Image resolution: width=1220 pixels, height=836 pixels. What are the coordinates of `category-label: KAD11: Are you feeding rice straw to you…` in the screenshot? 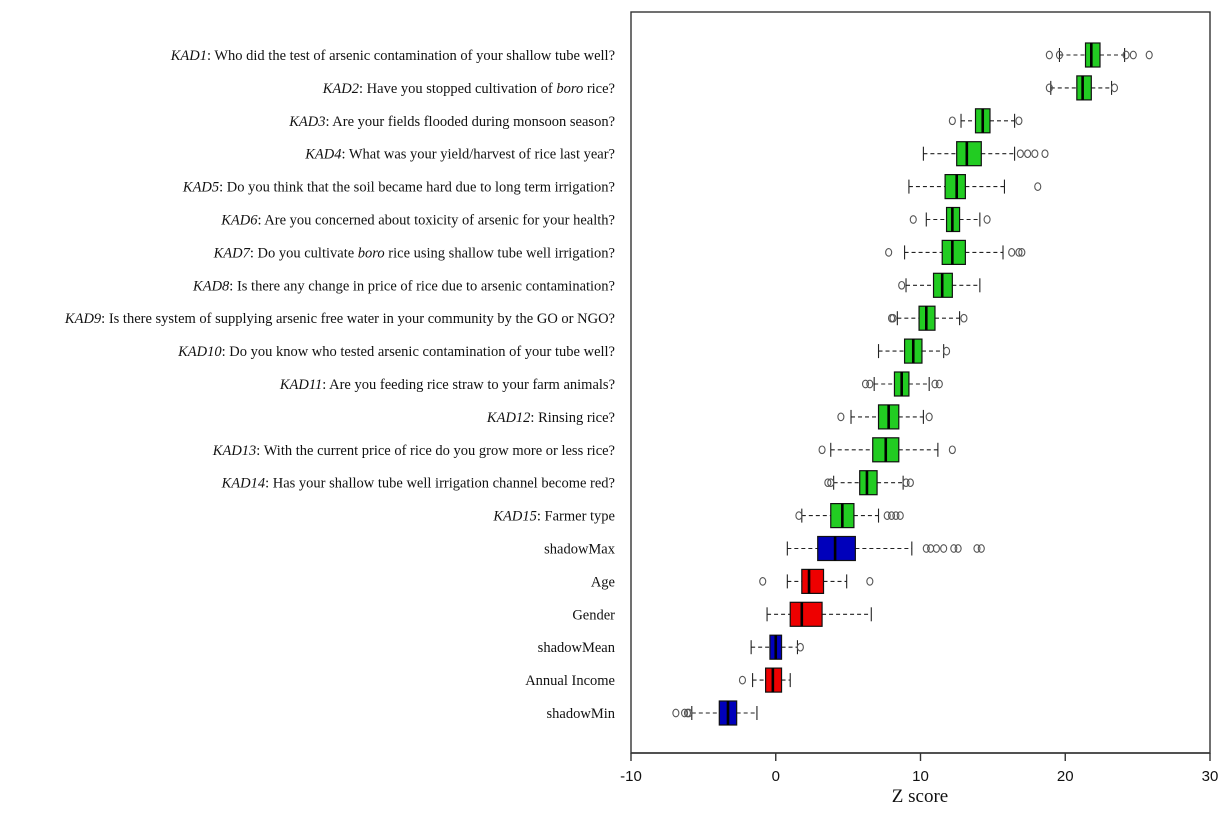 It's located at (447, 385).